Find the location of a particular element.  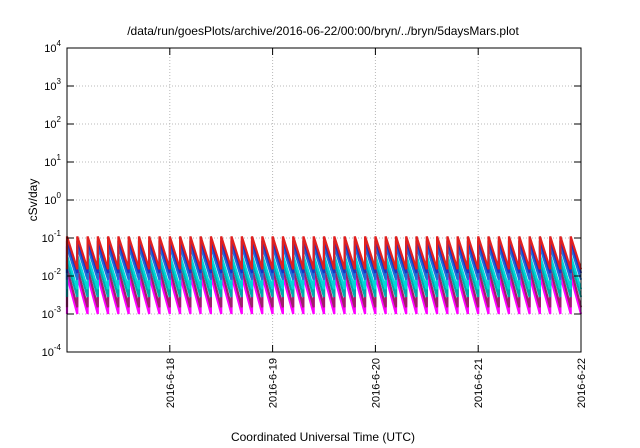

x-tick-label: 2016-6-19 is located at coordinates (274, 383).